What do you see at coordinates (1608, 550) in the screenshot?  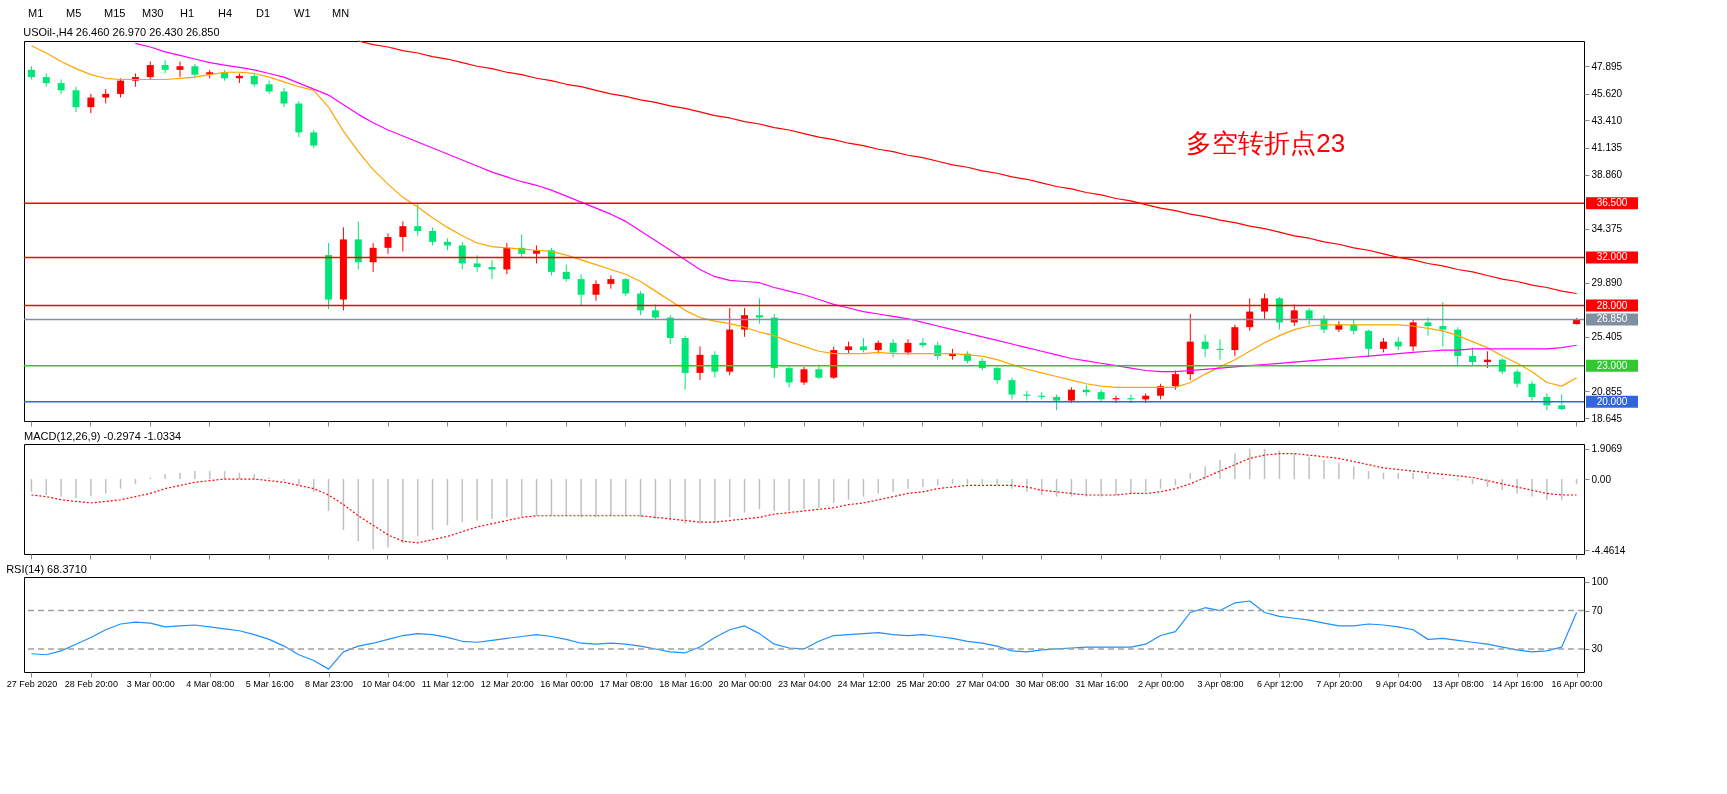 I see `y-tick-label: -4.4614` at bounding box center [1608, 550].